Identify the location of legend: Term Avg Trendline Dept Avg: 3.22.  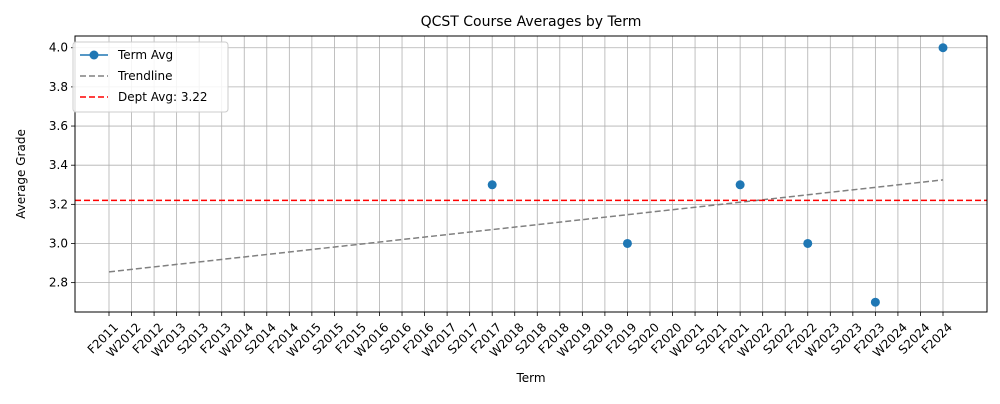
(150, 77).